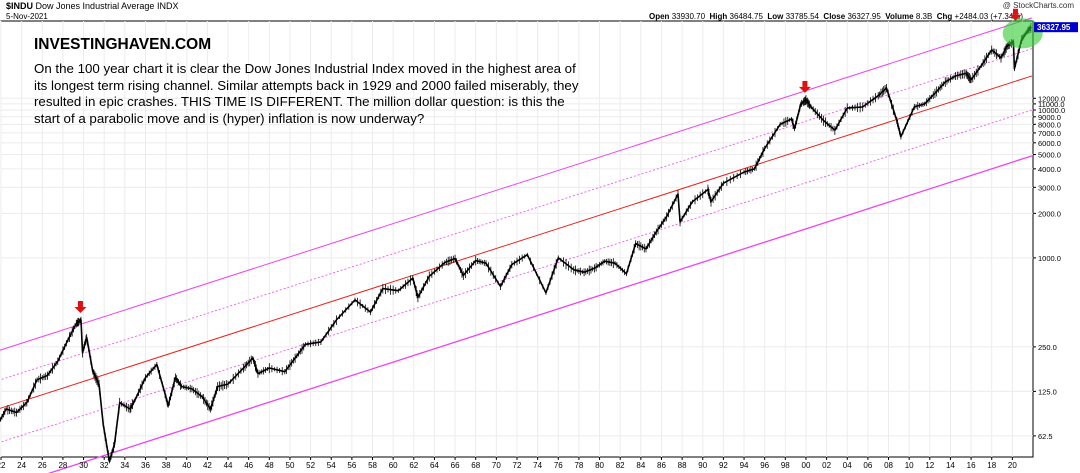 The width and height of the screenshot is (1080, 473). I want to click on x-tick-label: 72, so click(517, 465).